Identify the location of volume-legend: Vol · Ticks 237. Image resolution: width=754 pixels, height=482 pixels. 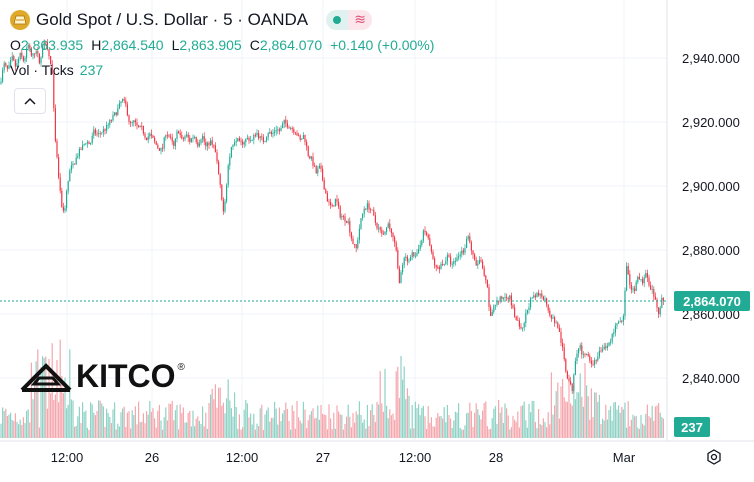
(56, 70).